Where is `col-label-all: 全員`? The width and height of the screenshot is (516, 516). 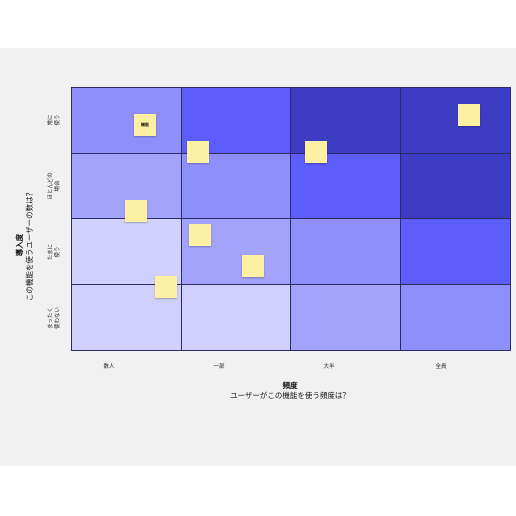
col-label-all: 全員 is located at coordinates (441, 367).